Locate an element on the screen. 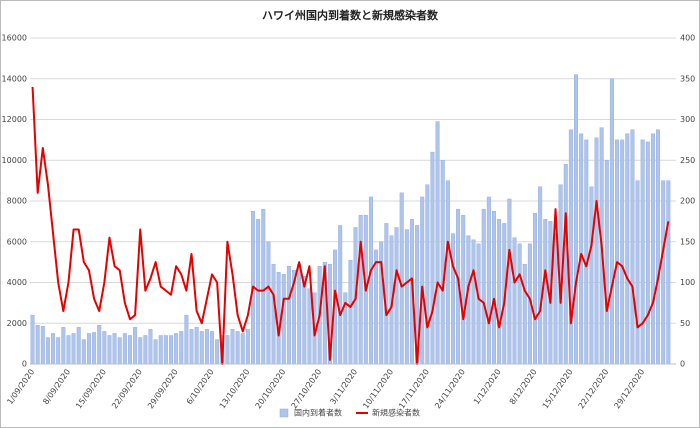 This screenshot has height=428, width=700. y-tick-label: 12000 is located at coordinates (14, 119).